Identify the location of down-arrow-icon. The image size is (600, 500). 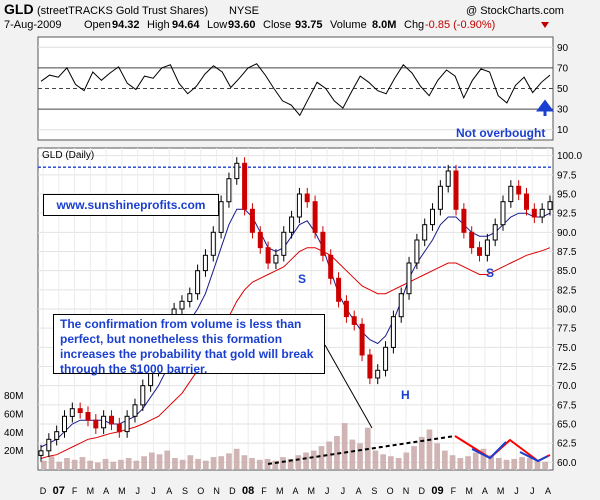
(545, 25).